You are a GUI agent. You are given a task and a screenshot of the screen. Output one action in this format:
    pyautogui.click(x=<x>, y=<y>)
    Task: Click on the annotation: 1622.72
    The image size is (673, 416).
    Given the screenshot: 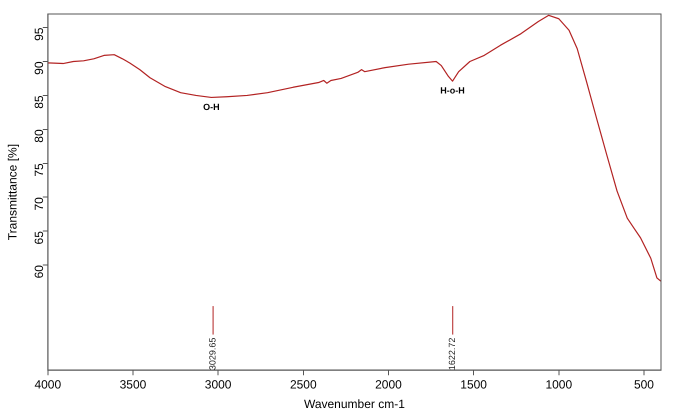 What is the action you would take?
    pyautogui.click(x=452, y=354)
    